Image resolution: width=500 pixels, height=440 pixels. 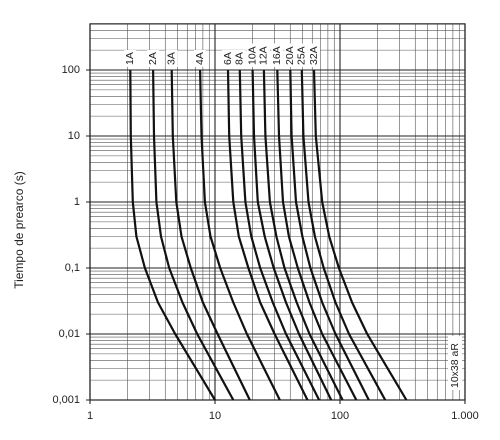 I want to click on y-axis-label: Tiempo de prearco (s), so click(x=19, y=230).